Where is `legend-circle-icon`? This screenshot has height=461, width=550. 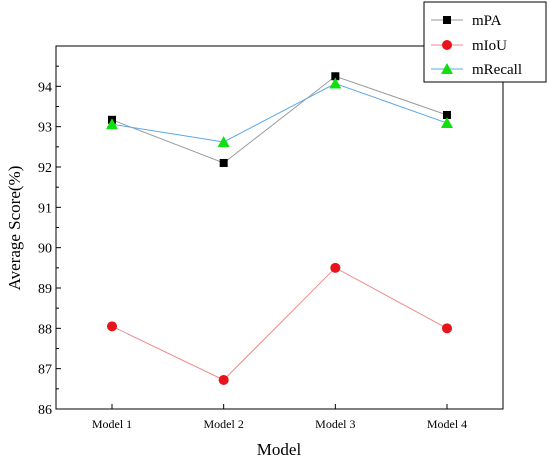
legend-circle-icon is located at coordinates (447, 45).